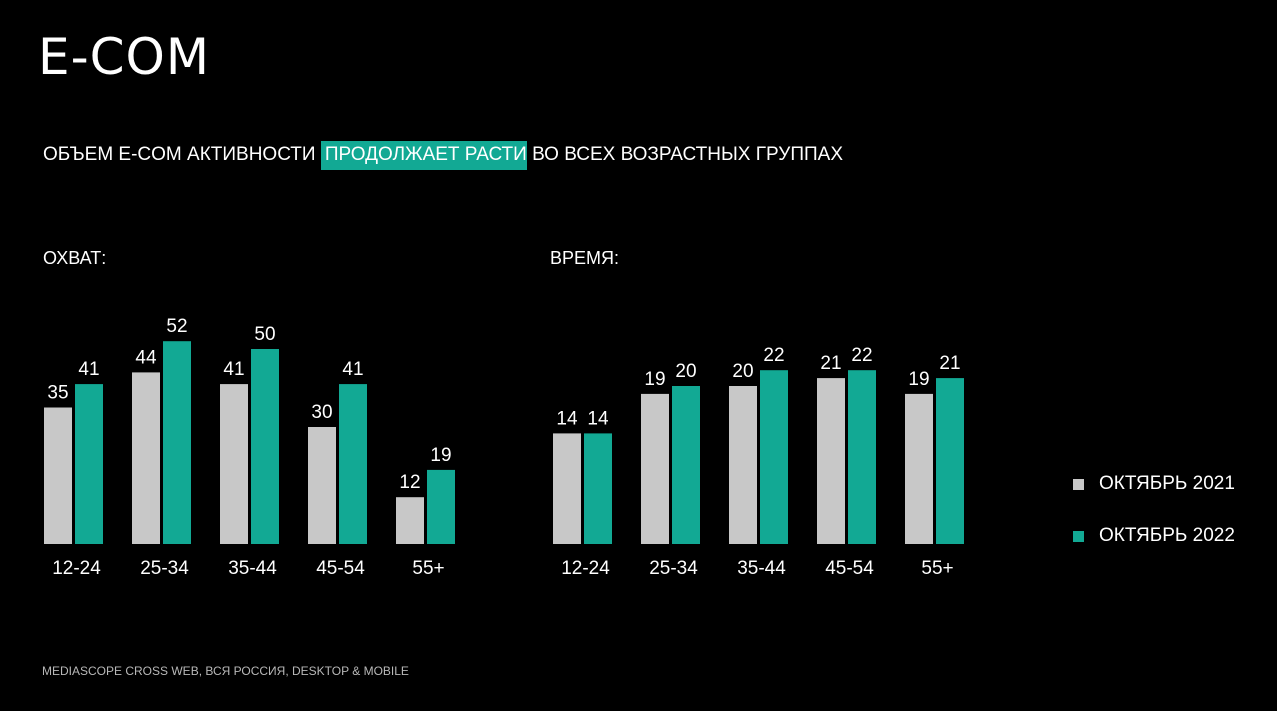 This screenshot has width=1277, height=711. I want to click on data-label-0-55+-0: 12, so click(409, 482).